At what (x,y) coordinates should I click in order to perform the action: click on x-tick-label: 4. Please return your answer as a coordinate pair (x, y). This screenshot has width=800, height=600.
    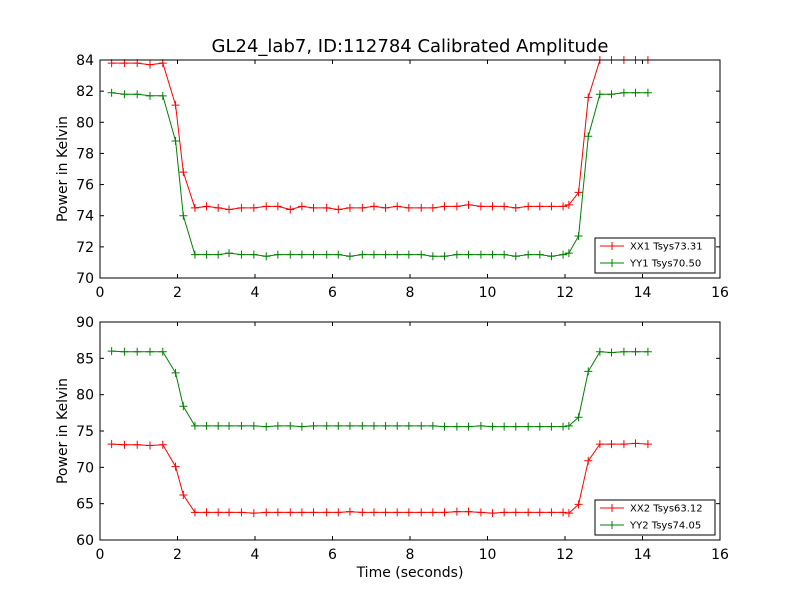
    Looking at the image, I should click on (255, 555).